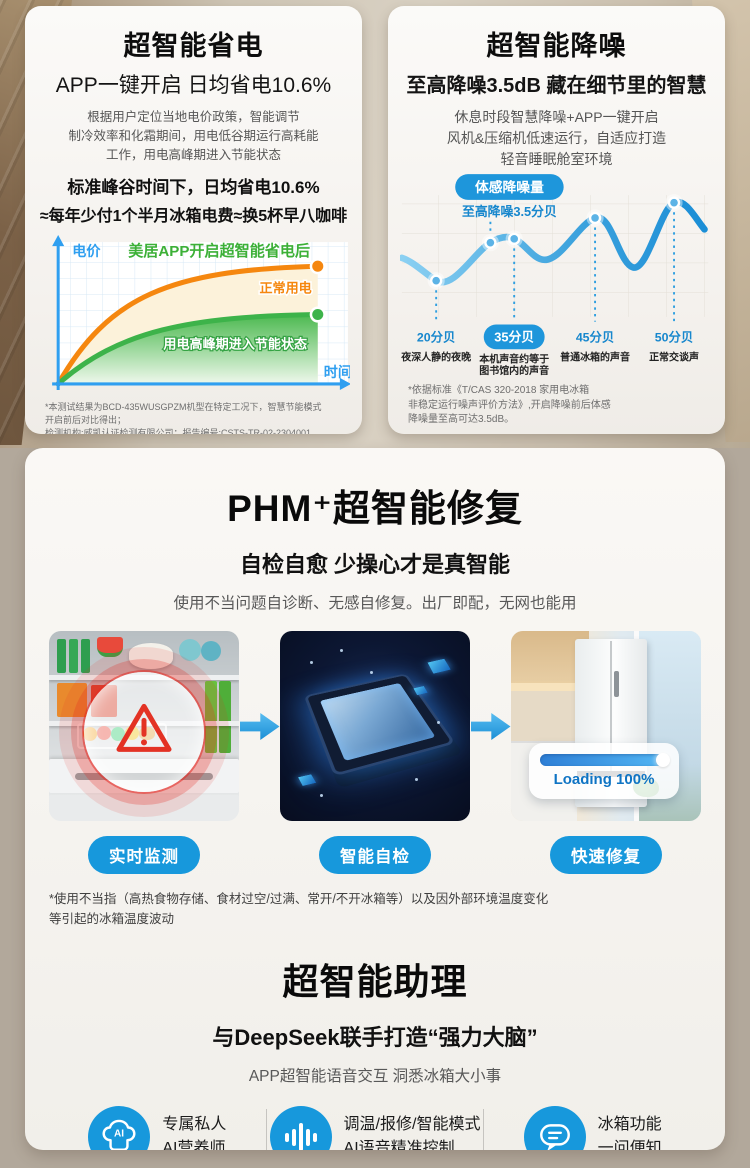 The image size is (750, 1168). I want to click on phm-subtitle: 自检自愈 少操心才是真智能, so click(375, 564).